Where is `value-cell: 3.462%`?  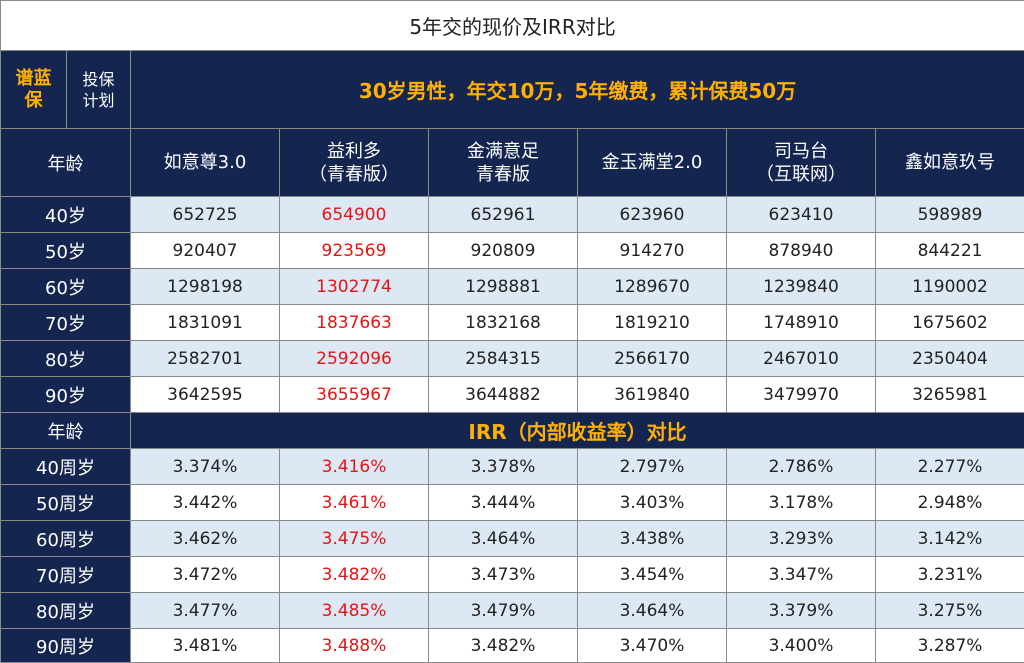 value-cell: 3.462% is located at coordinates (205, 539).